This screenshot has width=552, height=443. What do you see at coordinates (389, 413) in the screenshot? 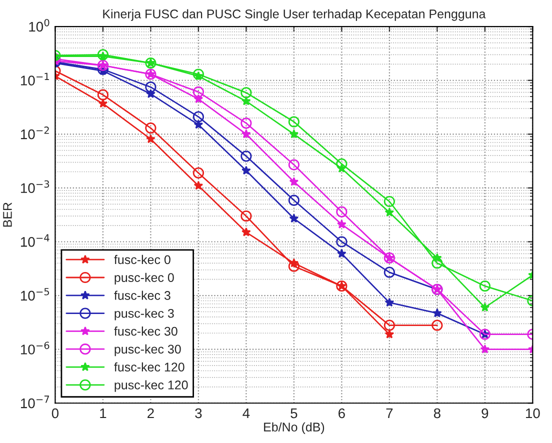
I see `x-tick-label: 7` at bounding box center [389, 413].